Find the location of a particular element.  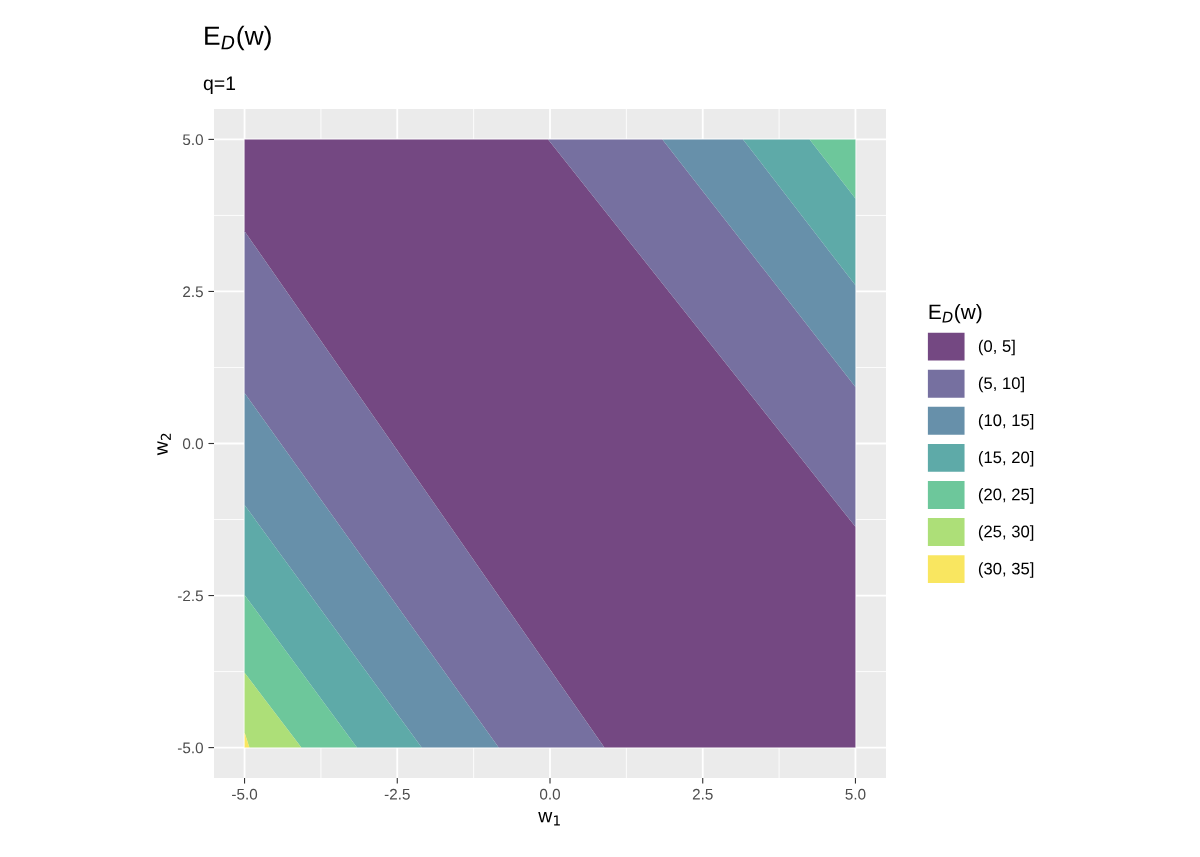

y-tick-label: 2.5 is located at coordinates (193, 292).